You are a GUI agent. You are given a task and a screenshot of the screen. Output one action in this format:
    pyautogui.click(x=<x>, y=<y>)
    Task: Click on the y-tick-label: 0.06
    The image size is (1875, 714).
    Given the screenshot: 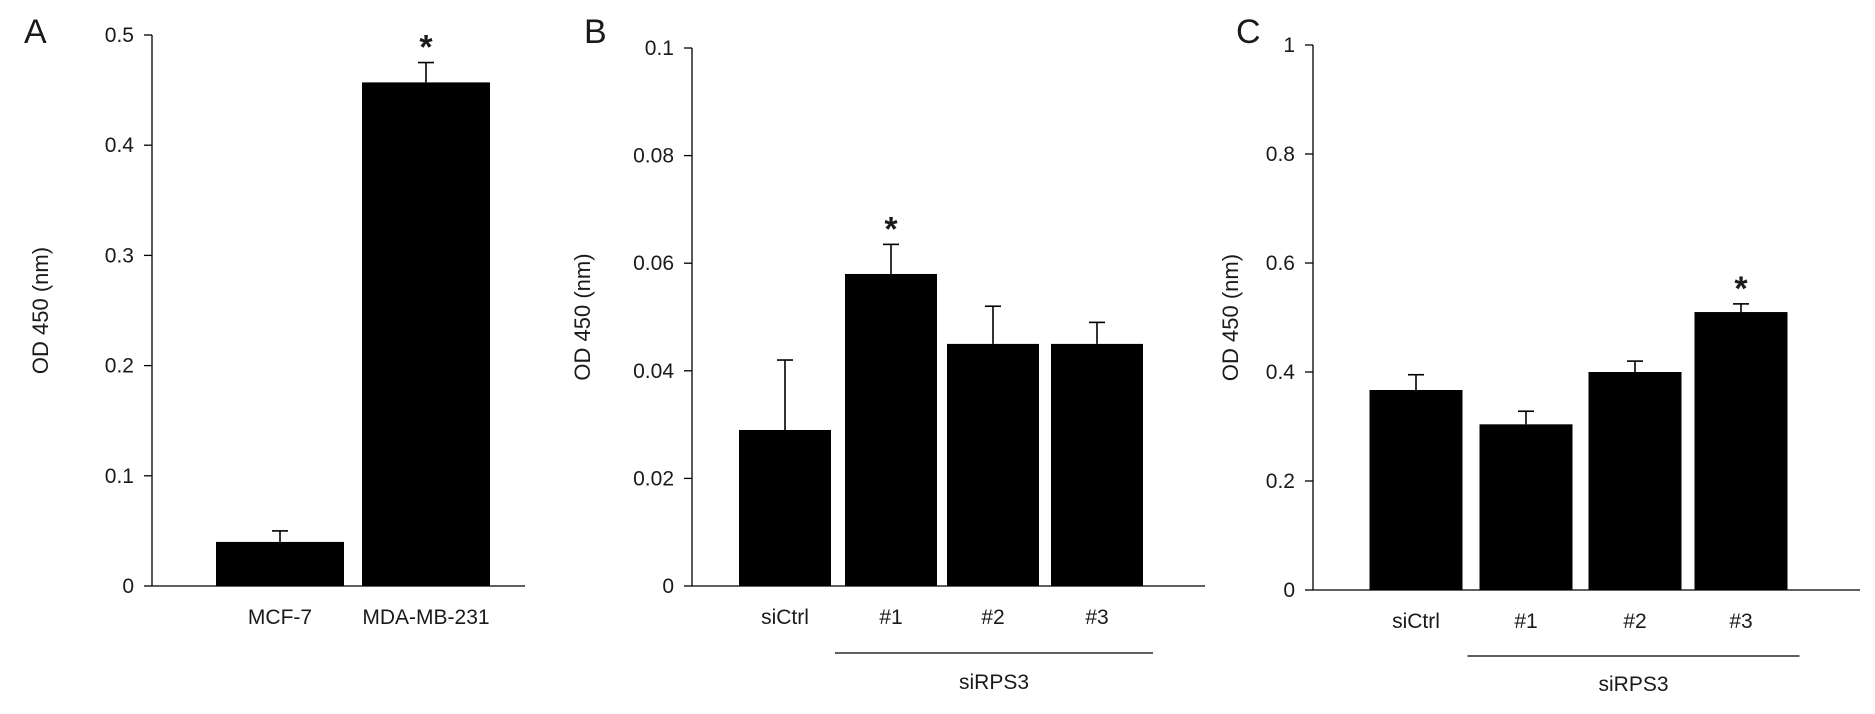 What is the action you would take?
    pyautogui.click(x=653, y=263)
    